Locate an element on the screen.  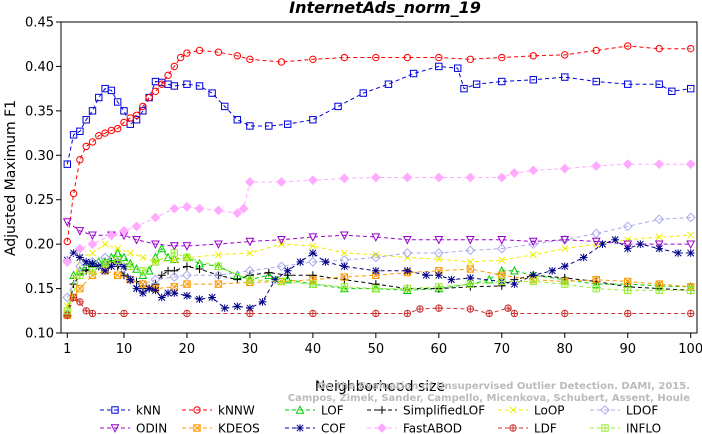
y-tick-label: 0.15 is located at coordinates (39, 289).